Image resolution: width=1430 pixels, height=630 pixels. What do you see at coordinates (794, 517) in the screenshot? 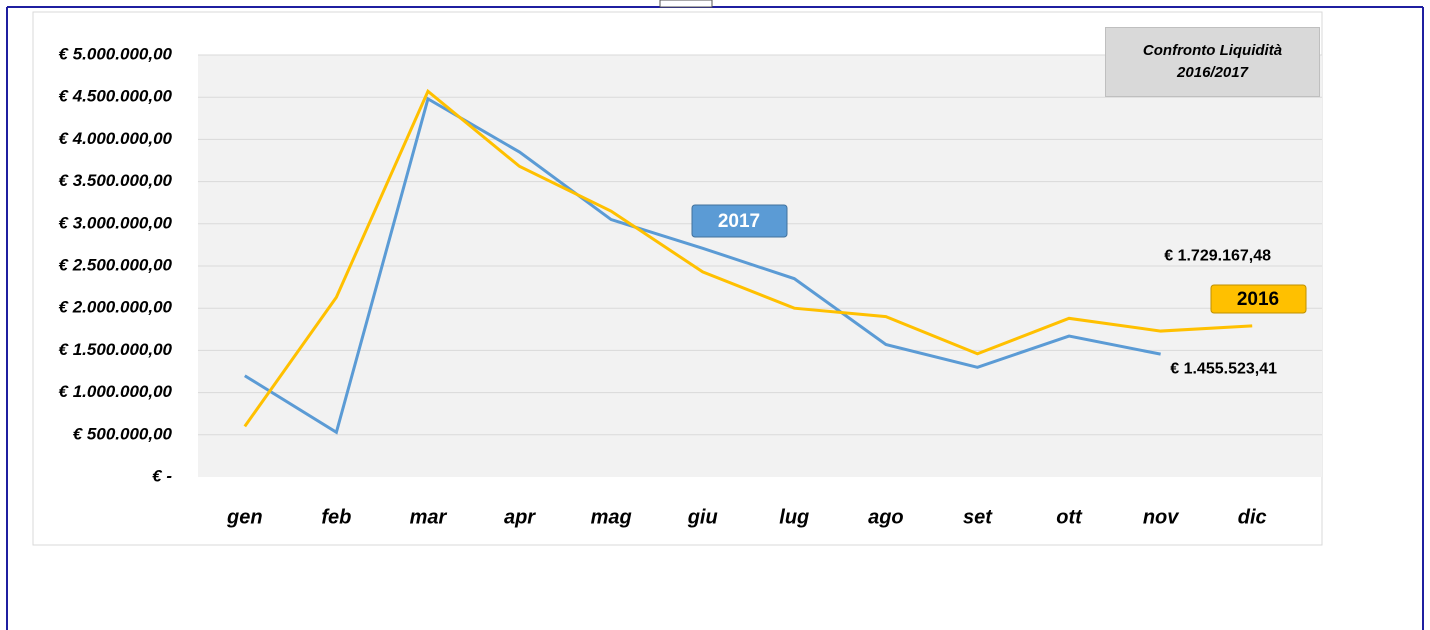
I see `x-tick-label: lug` at bounding box center [794, 517].